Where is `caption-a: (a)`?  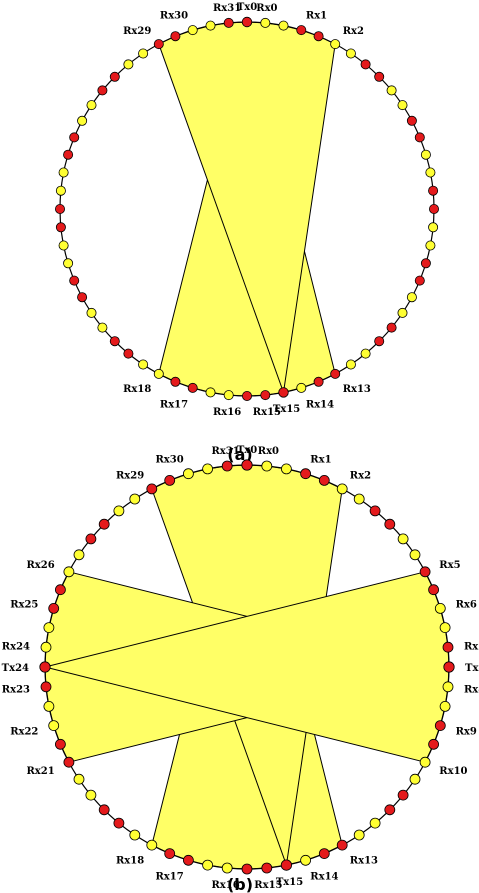 caption-a: (a) is located at coordinates (239, 454).